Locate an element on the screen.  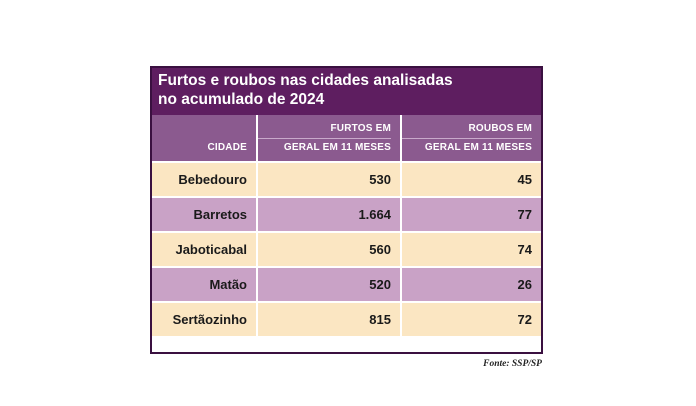
furtos-cell: 530 is located at coordinates (329, 178).